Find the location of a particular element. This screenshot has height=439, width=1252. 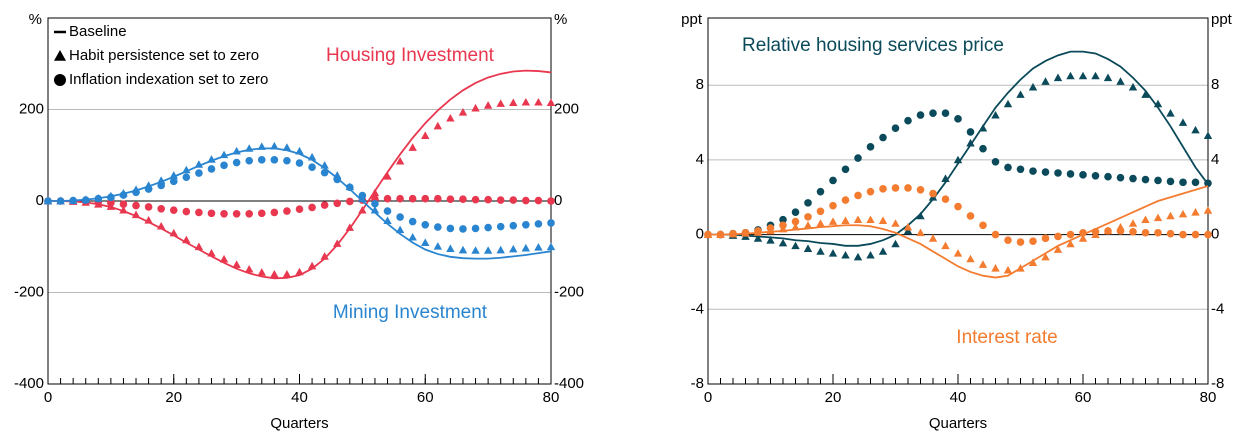

y-tick-label: -200 is located at coordinates (29, 291).